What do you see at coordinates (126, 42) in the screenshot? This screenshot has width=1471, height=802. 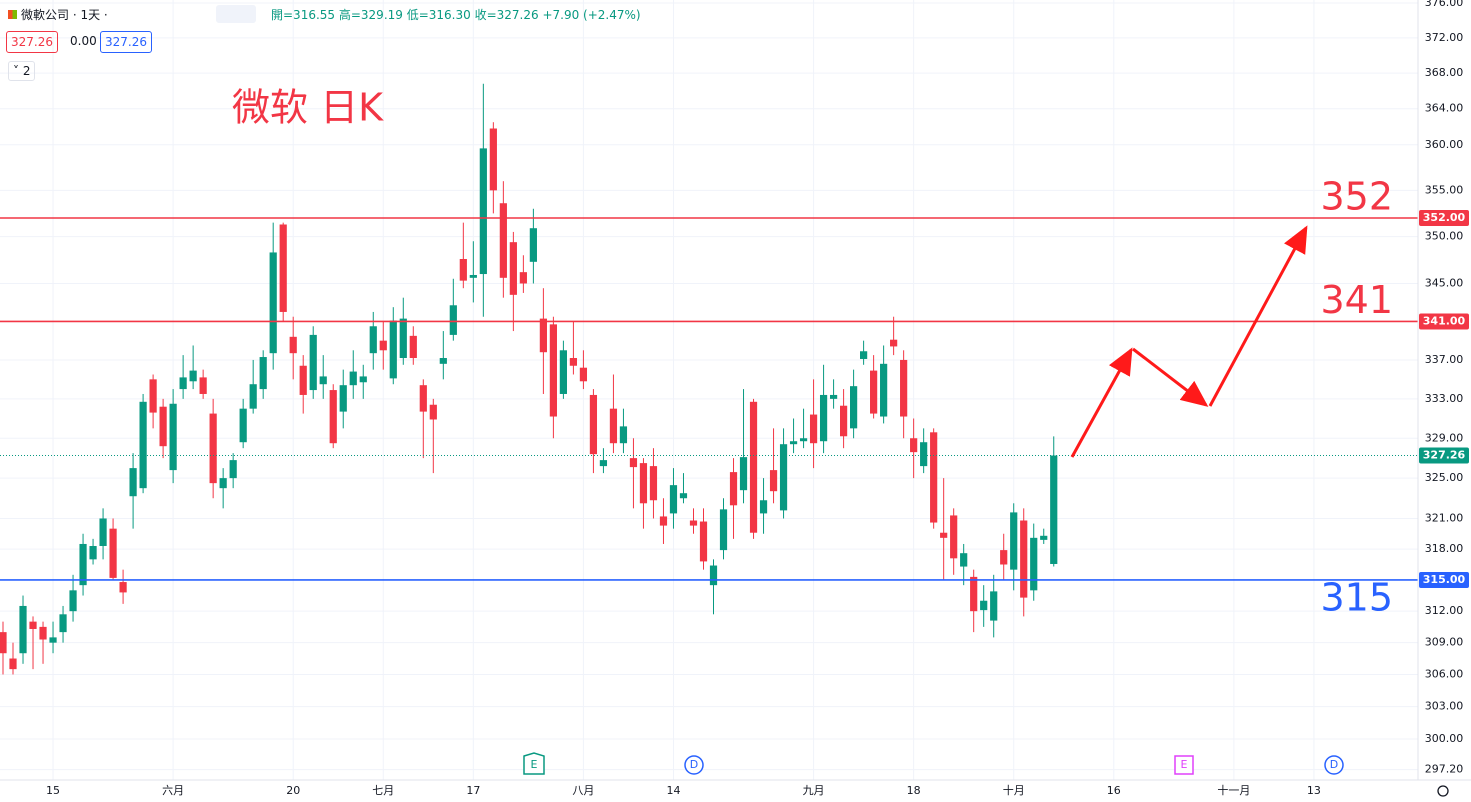 I see `ask-box: 327.26` at bounding box center [126, 42].